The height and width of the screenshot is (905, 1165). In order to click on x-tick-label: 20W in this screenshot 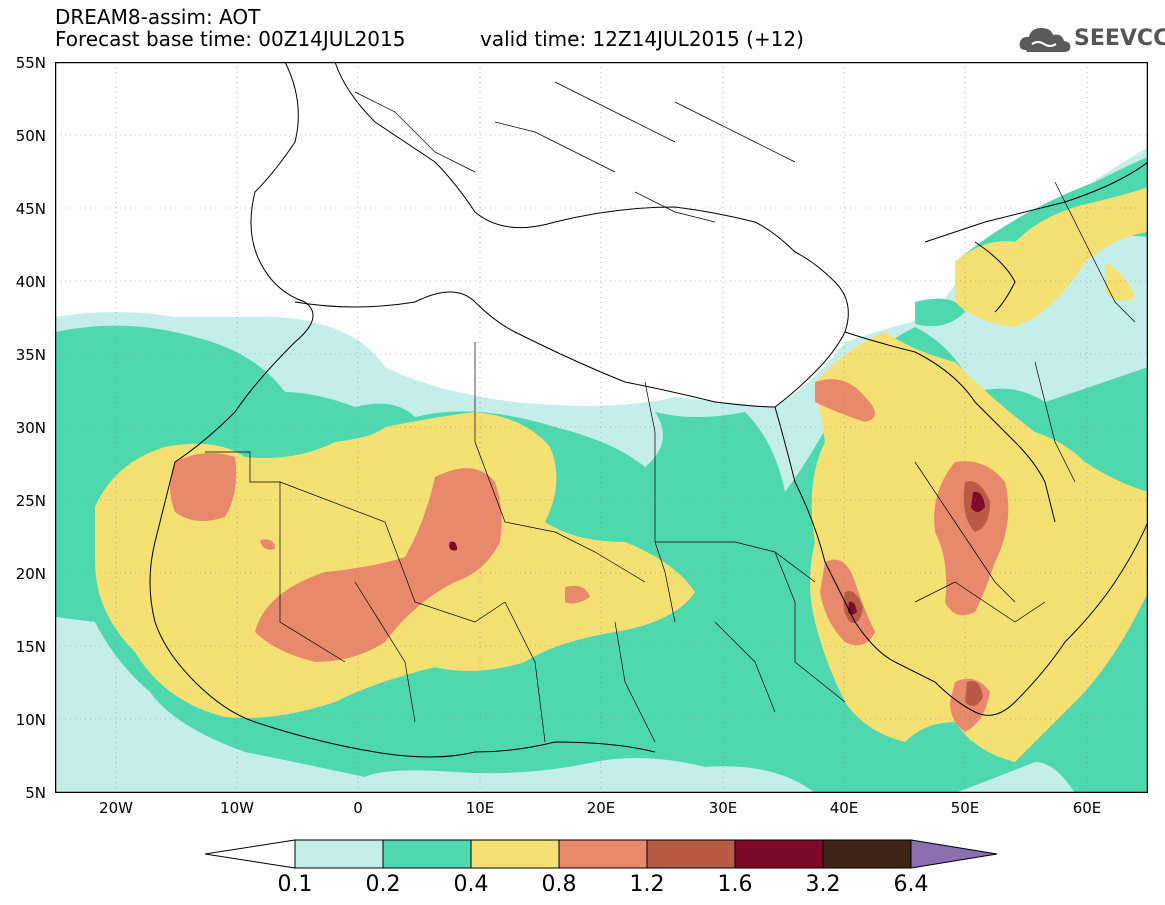, I will do `click(116, 808)`.